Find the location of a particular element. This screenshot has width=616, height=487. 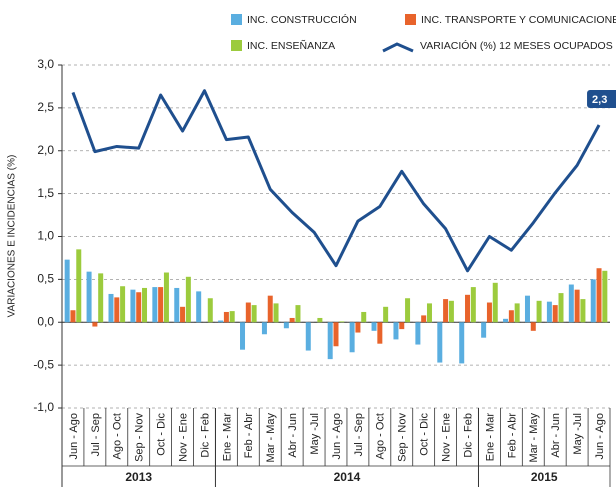

y-tick-label: 0,0 is located at coordinates (45, 321).